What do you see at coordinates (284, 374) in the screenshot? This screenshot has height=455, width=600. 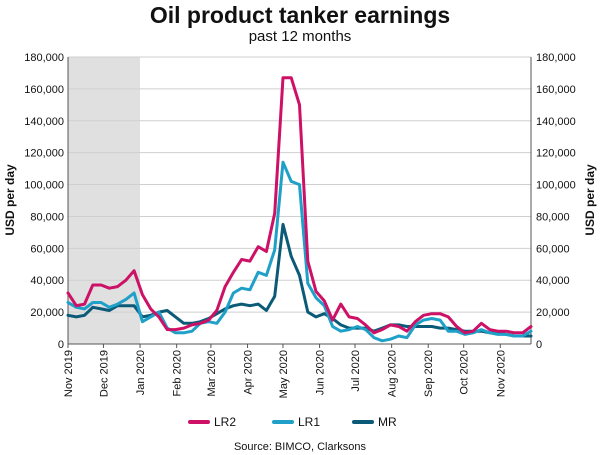 I see `x-tick-label: May 2020` at bounding box center [284, 374].